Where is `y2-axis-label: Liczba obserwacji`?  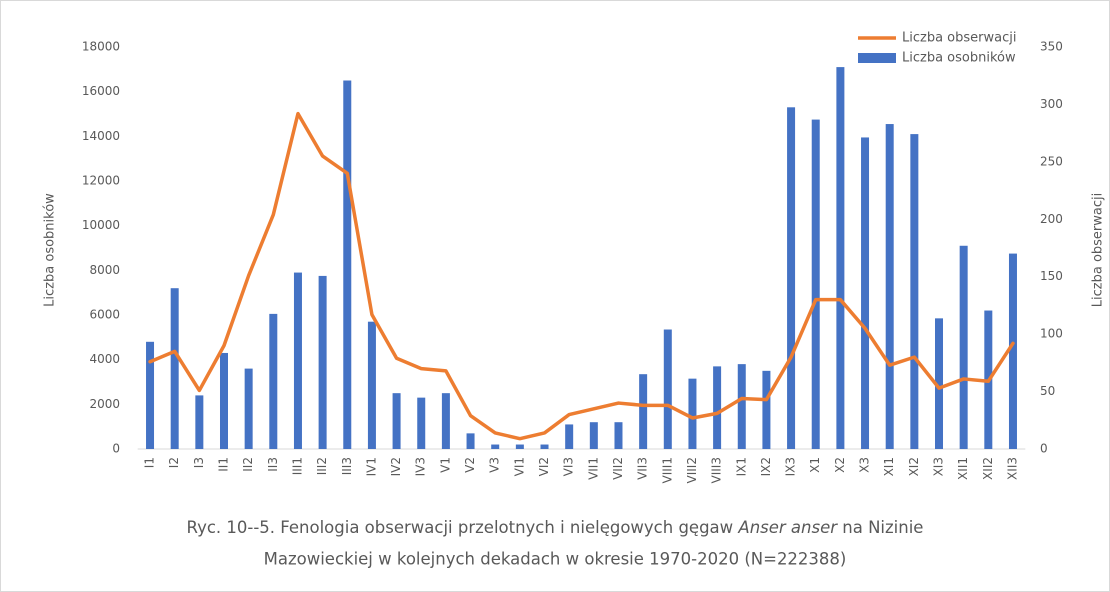
y2-axis-label: Liczba obserwacji is located at coordinates (1098, 250).